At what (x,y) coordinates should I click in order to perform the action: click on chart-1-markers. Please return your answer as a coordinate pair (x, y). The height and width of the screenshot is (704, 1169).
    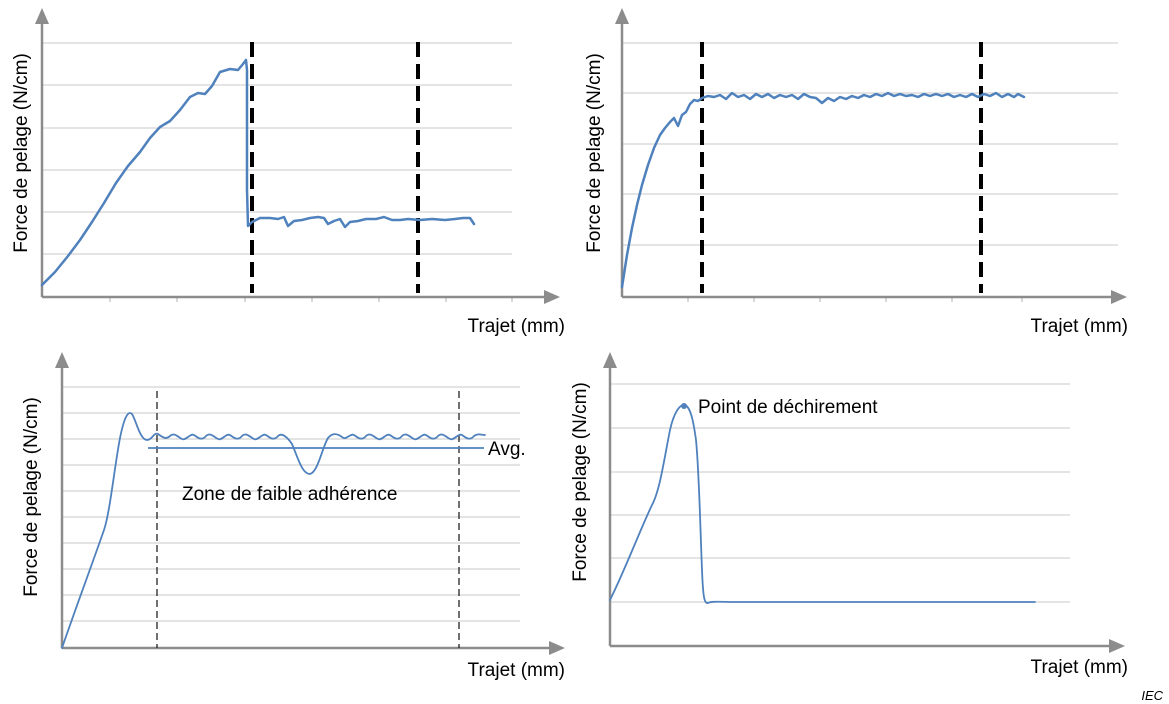
    Looking at the image, I should click on (335, 167).